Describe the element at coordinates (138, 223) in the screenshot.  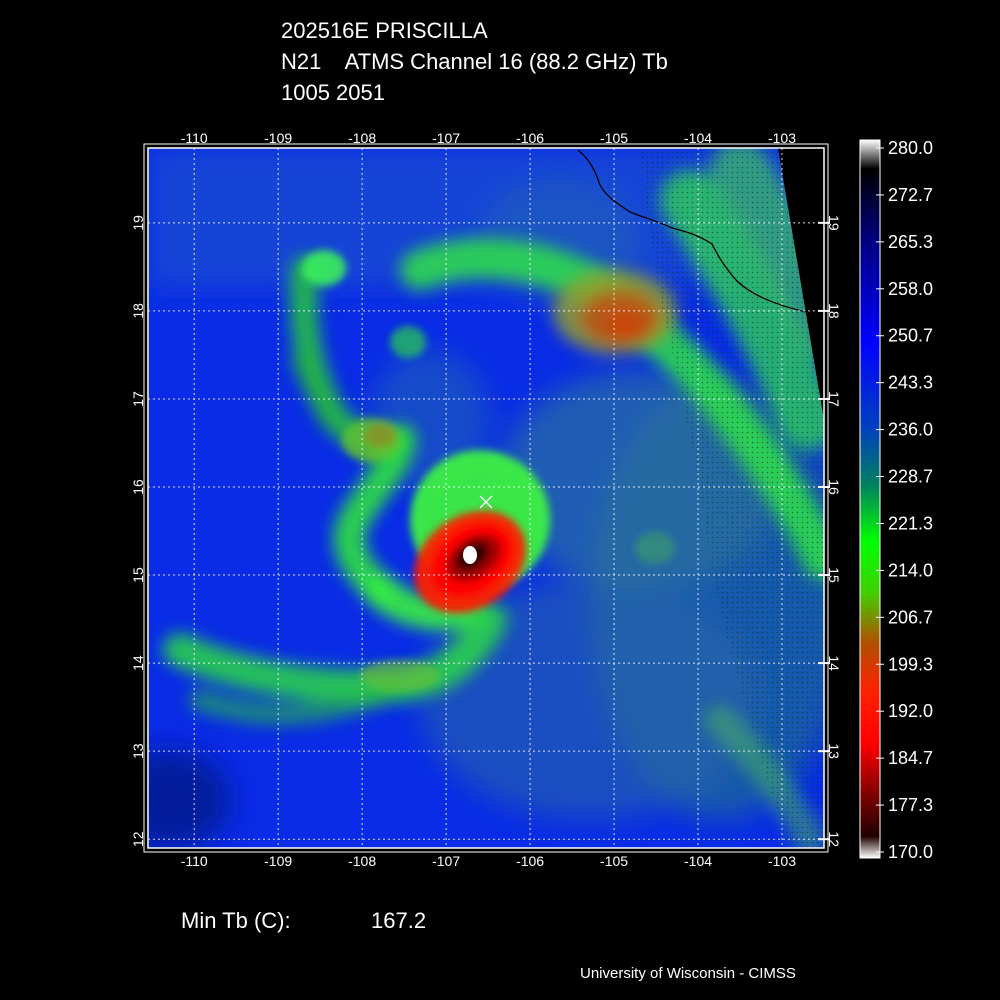
I see `lat-tick-label-left: 19` at that location.